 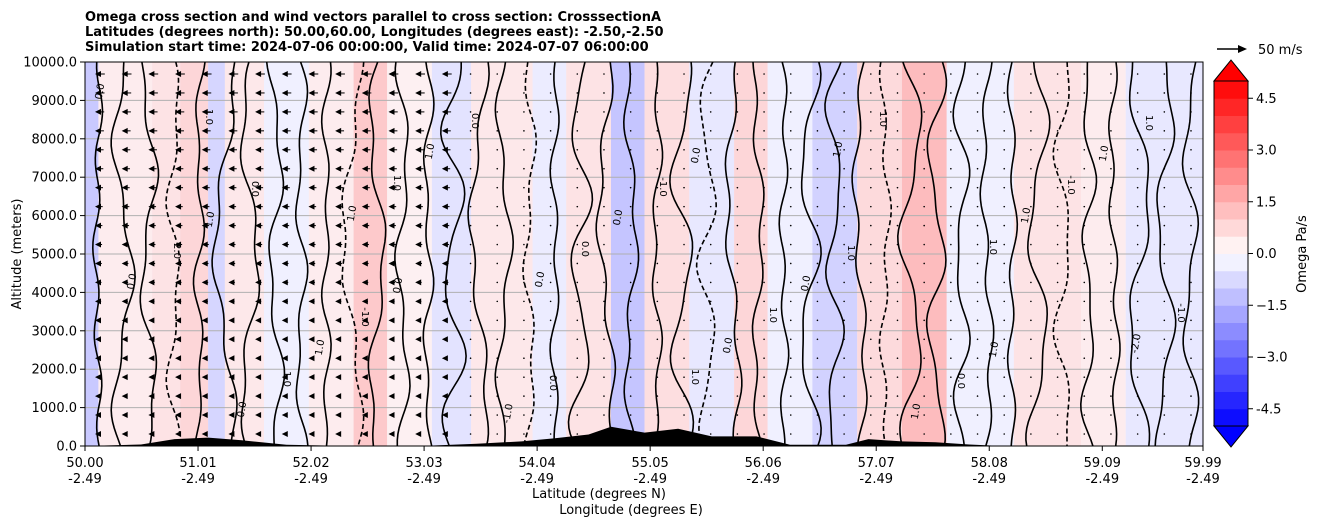 What do you see at coordinates (1231, 262) in the screenshot?
I see `colorbar-segment` at bounding box center [1231, 262].